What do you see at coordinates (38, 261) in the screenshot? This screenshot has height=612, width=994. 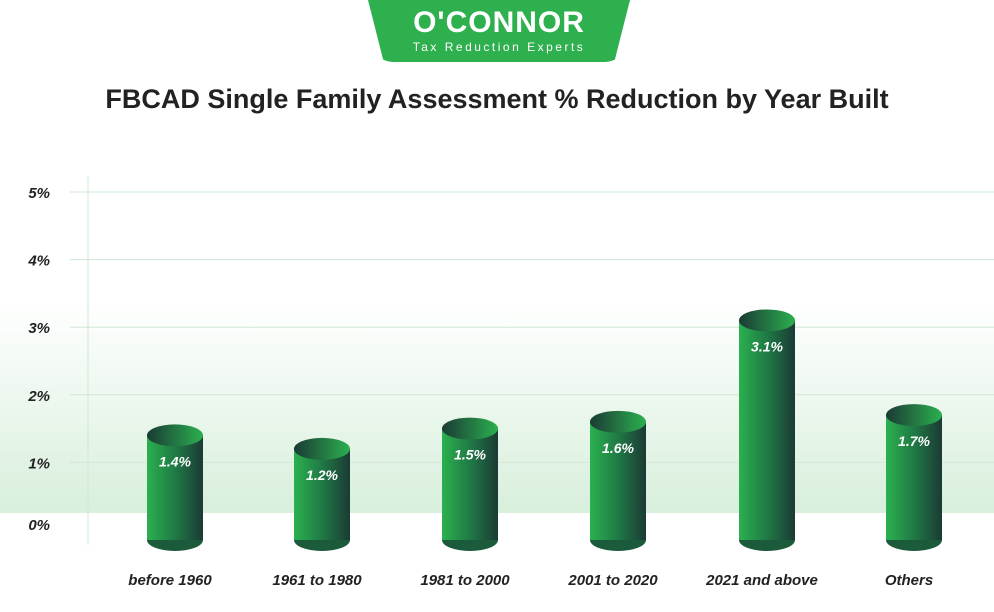 I see `y-tick-label: 4%` at bounding box center [38, 261].